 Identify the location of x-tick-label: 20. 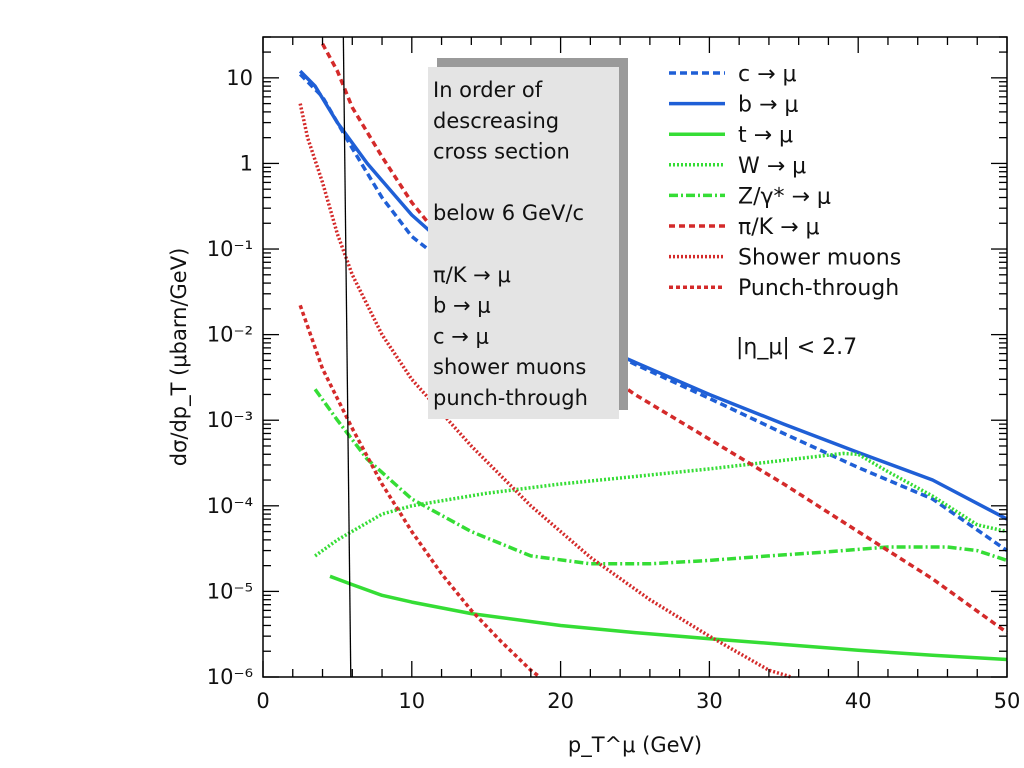
(560, 701).